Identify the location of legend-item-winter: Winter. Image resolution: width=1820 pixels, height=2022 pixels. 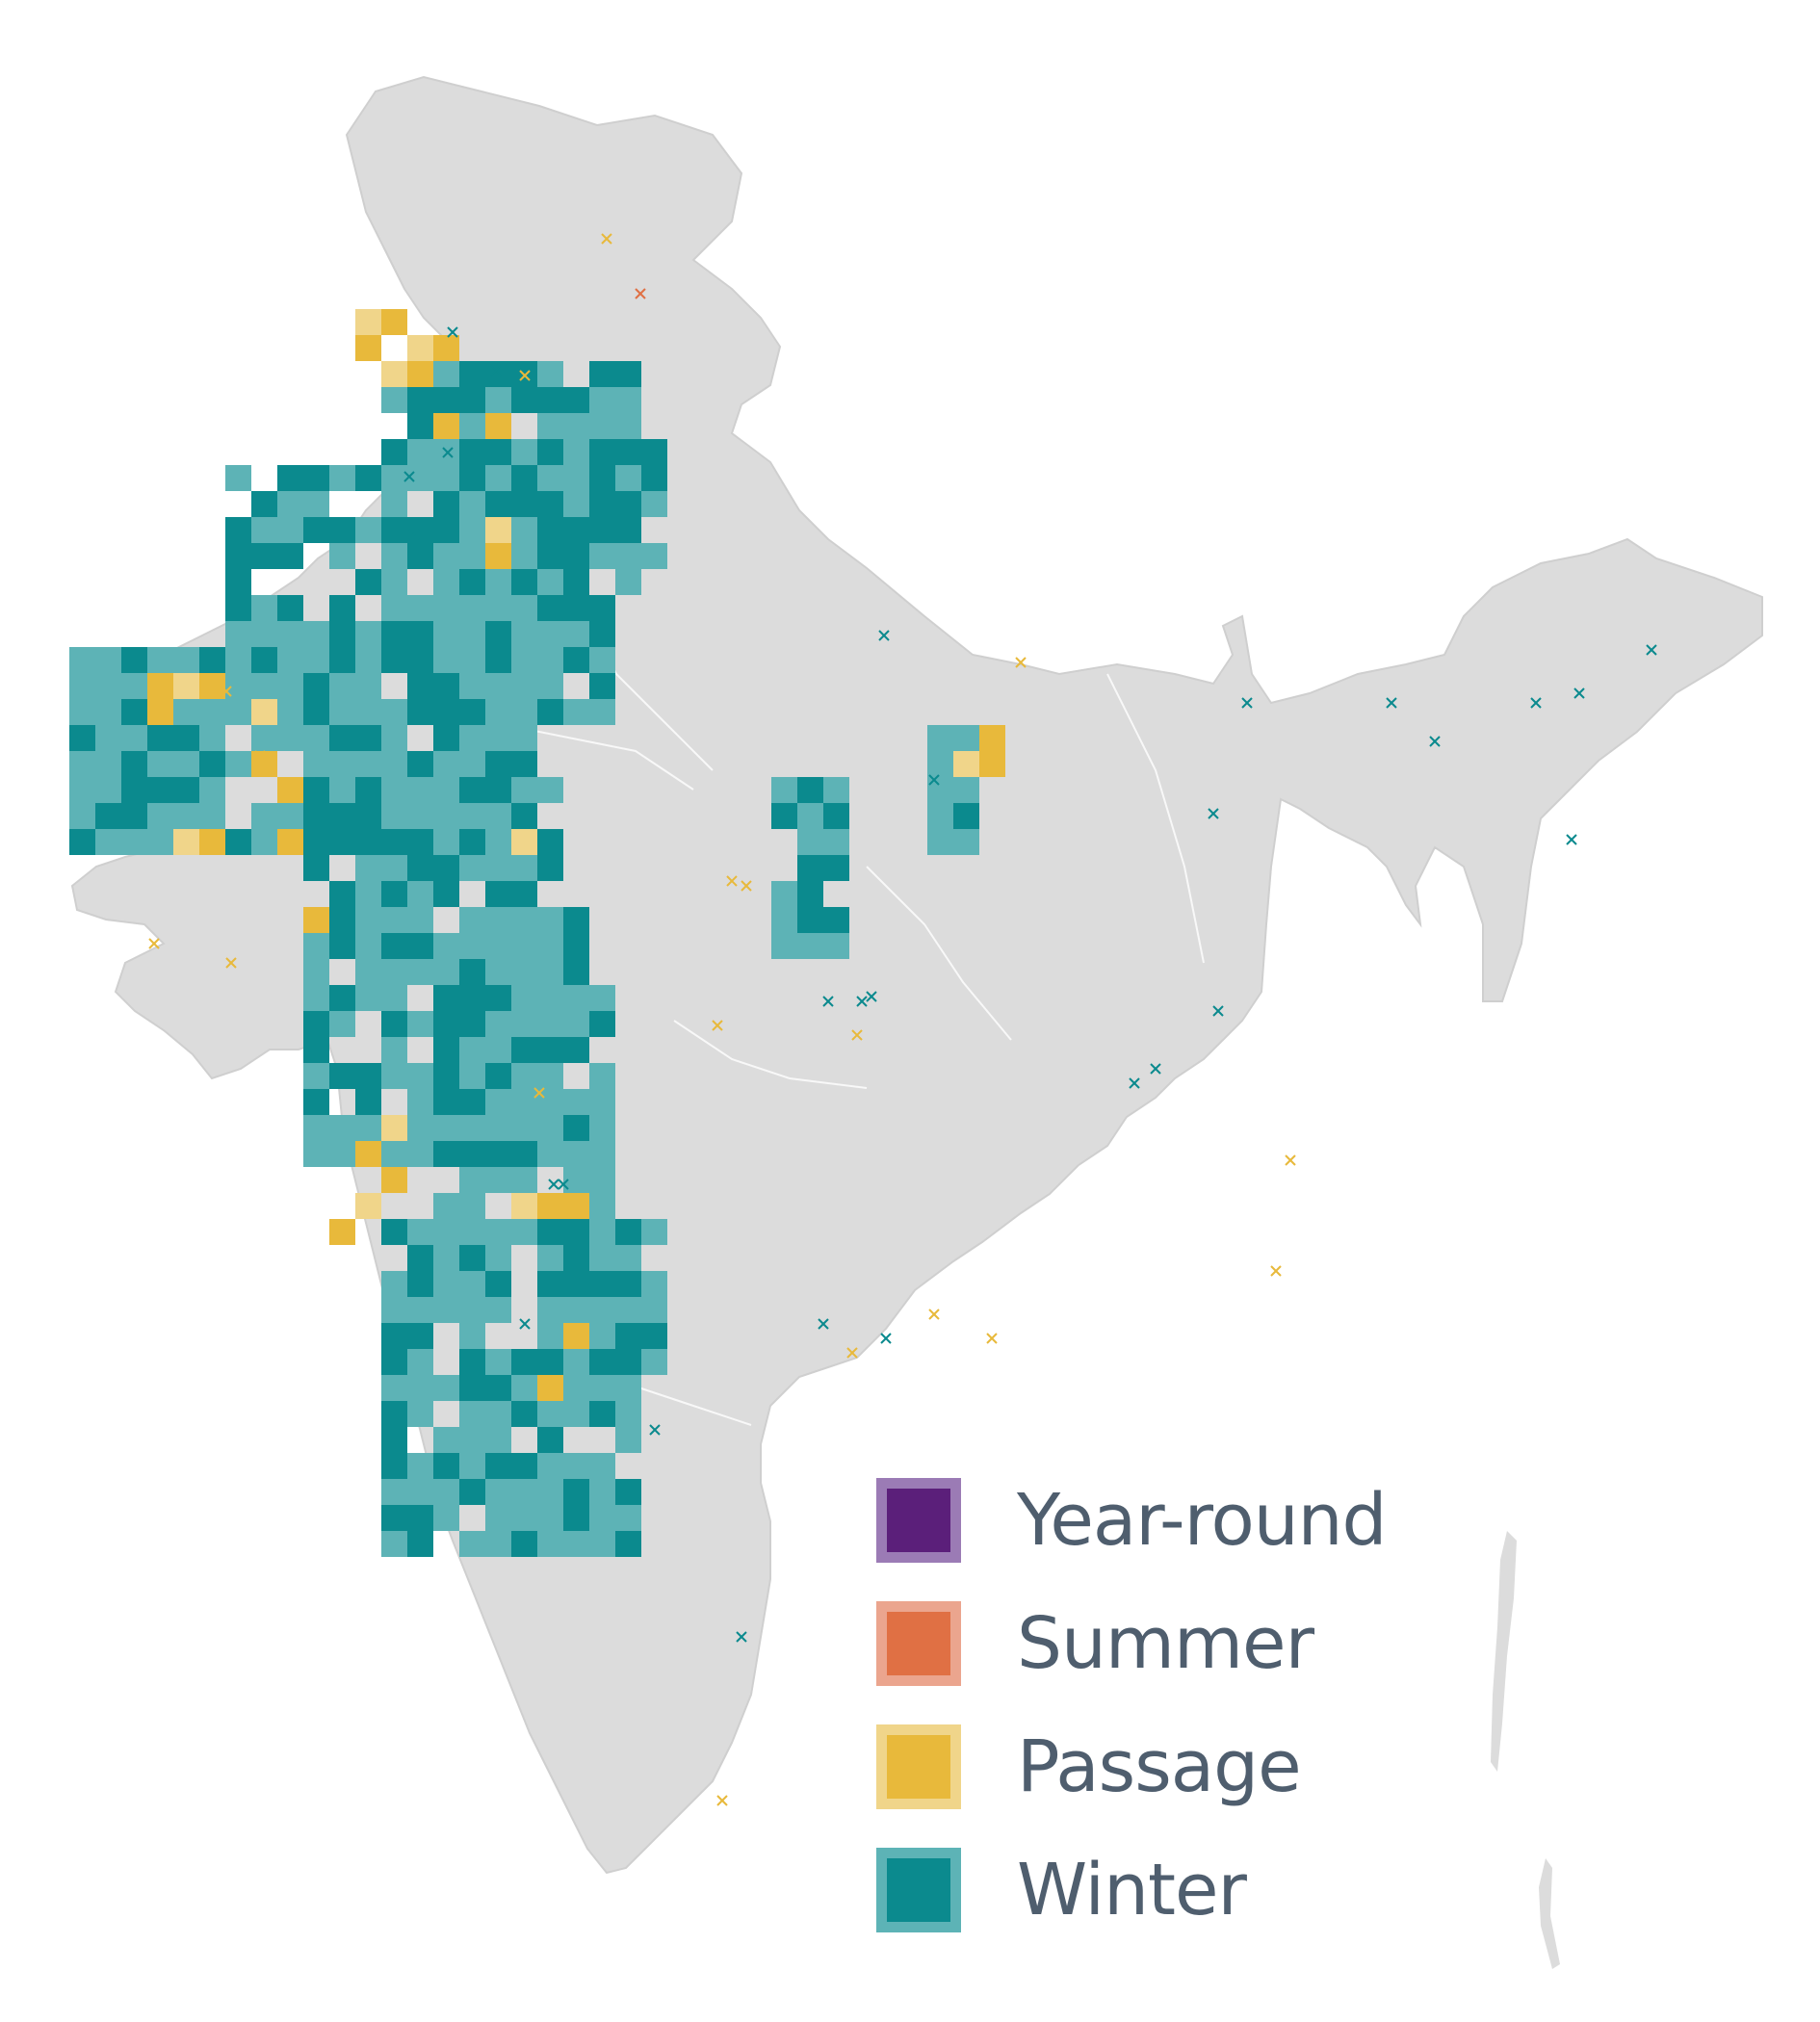
(1165, 1890).